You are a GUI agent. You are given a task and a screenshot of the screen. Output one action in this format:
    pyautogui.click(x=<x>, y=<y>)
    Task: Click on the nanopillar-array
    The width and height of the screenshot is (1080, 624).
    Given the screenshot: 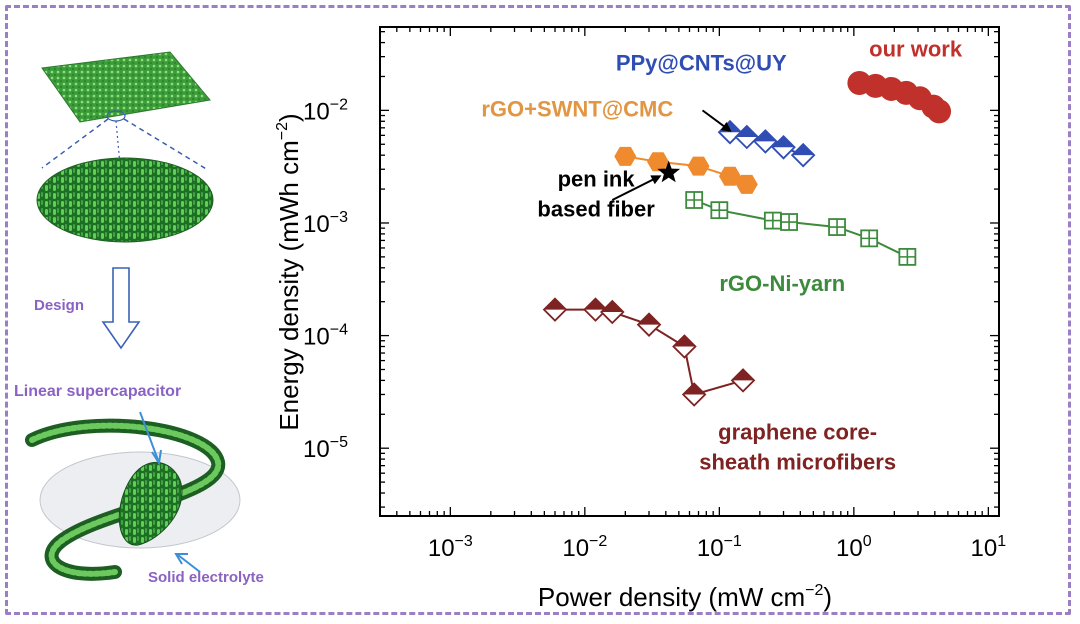 What is the action you would take?
    pyautogui.click(x=125, y=200)
    